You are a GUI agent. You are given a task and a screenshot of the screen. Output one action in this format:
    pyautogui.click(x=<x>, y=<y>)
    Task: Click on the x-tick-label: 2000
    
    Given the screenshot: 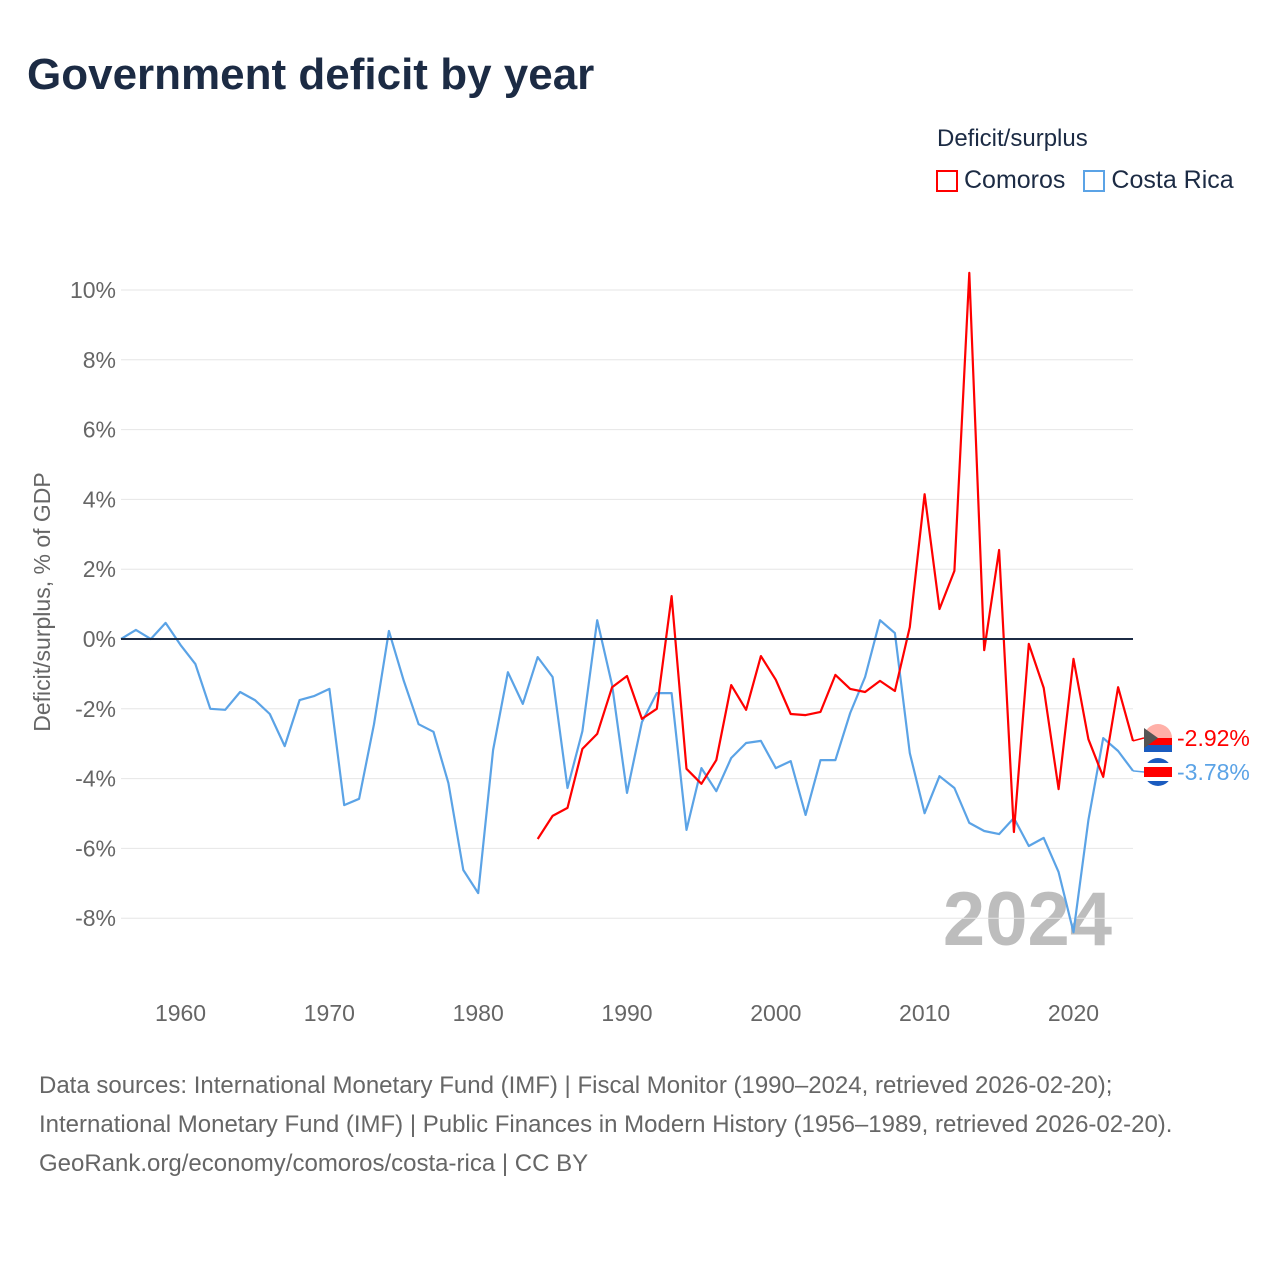 What is the action you would take?
    pyautogui.click(x=775, y=1013)
    